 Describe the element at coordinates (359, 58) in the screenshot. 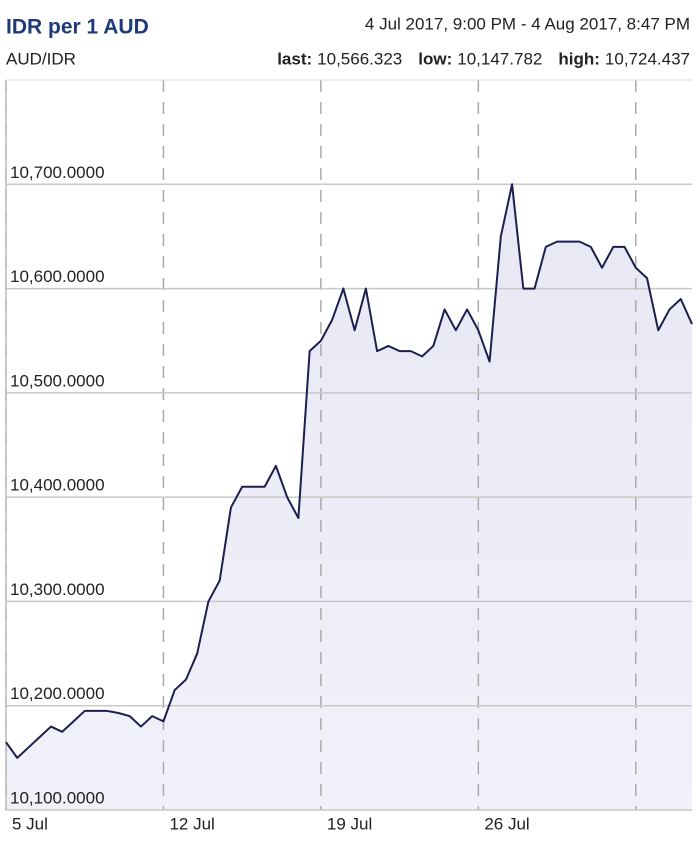

I see `stat-value: 10,566.323` at that location.